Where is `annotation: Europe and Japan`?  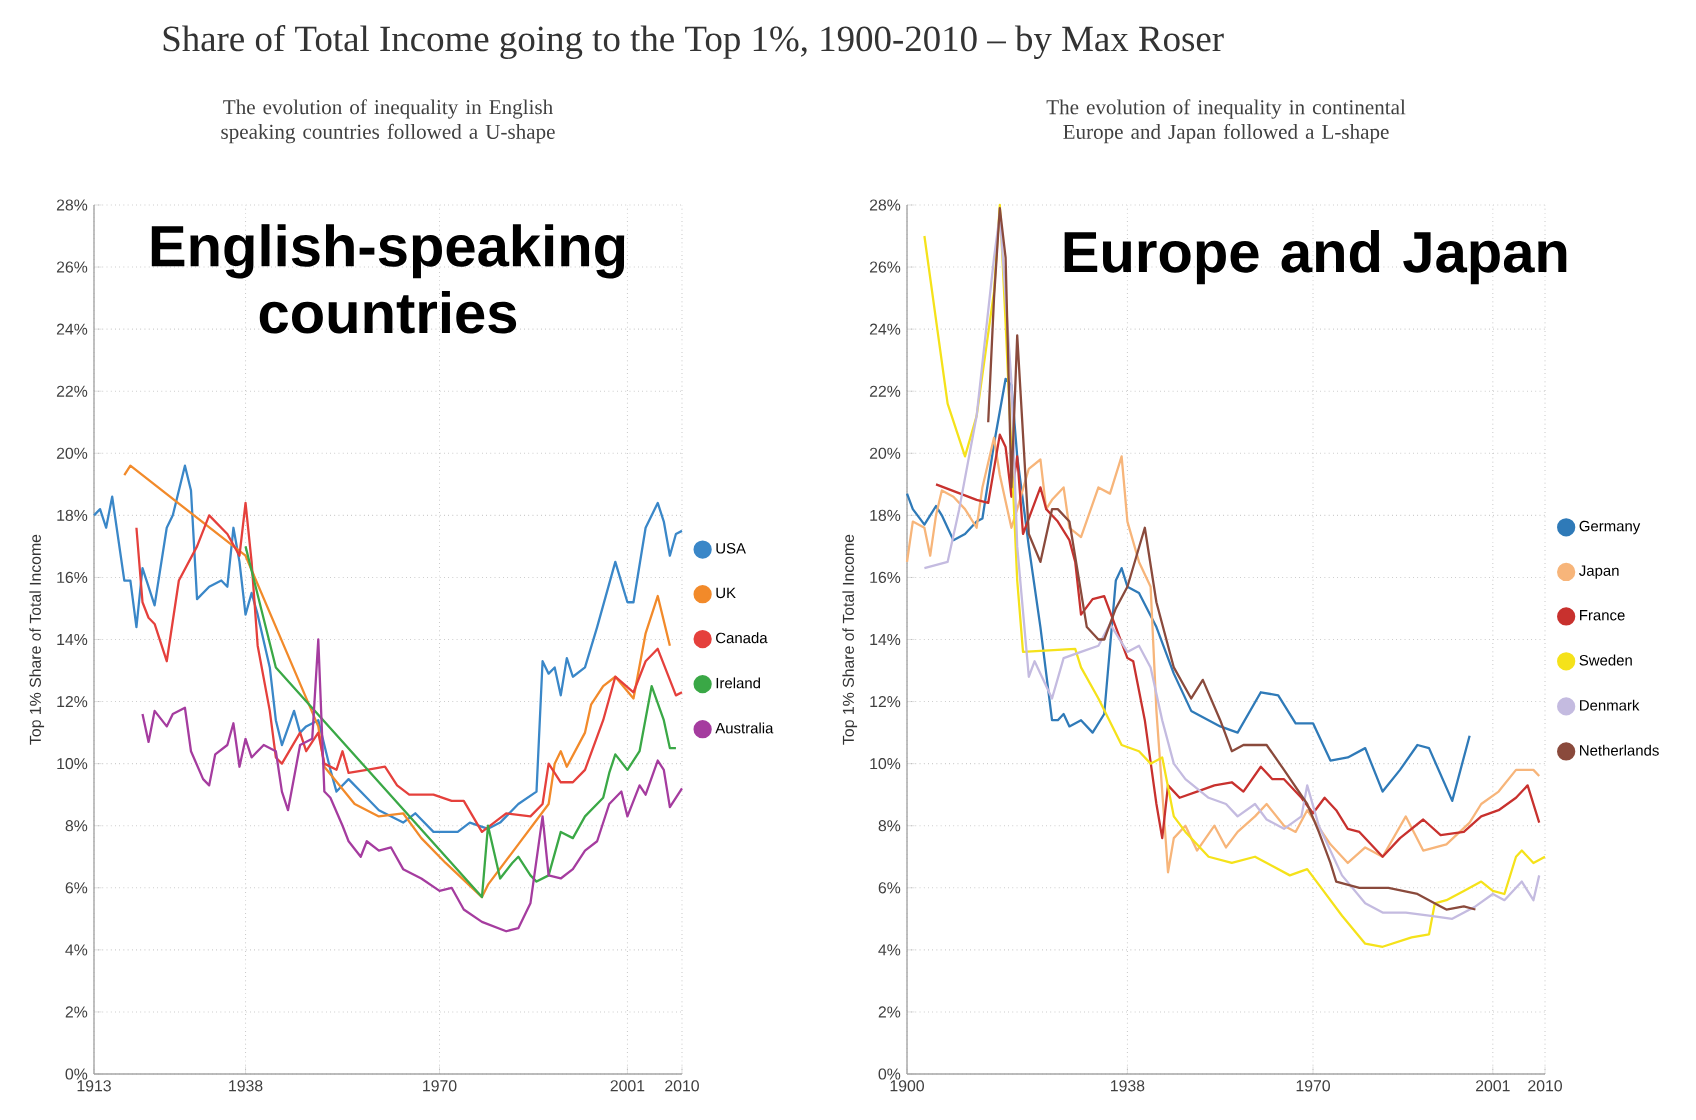
annotation: Europe and Japan is located at coordinates (1315, 257).